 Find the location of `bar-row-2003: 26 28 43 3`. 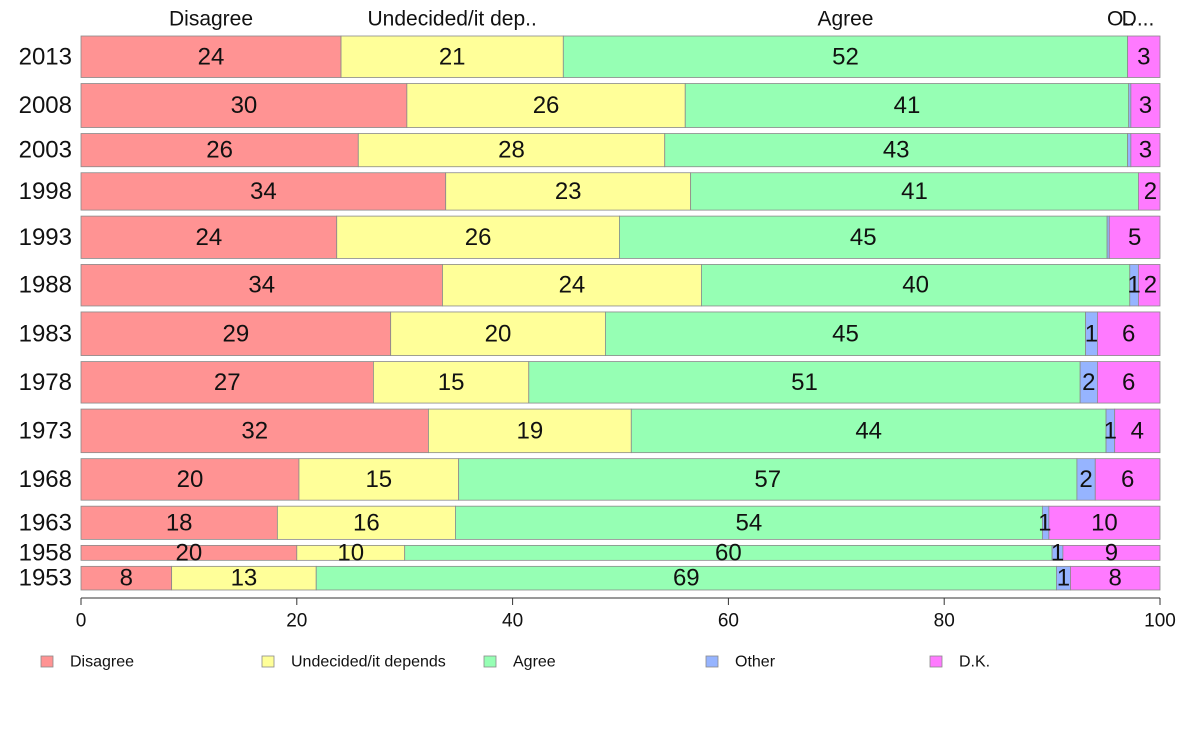

bar-row-2003: 26 28 43 3 is located at coordinates (620, 150).